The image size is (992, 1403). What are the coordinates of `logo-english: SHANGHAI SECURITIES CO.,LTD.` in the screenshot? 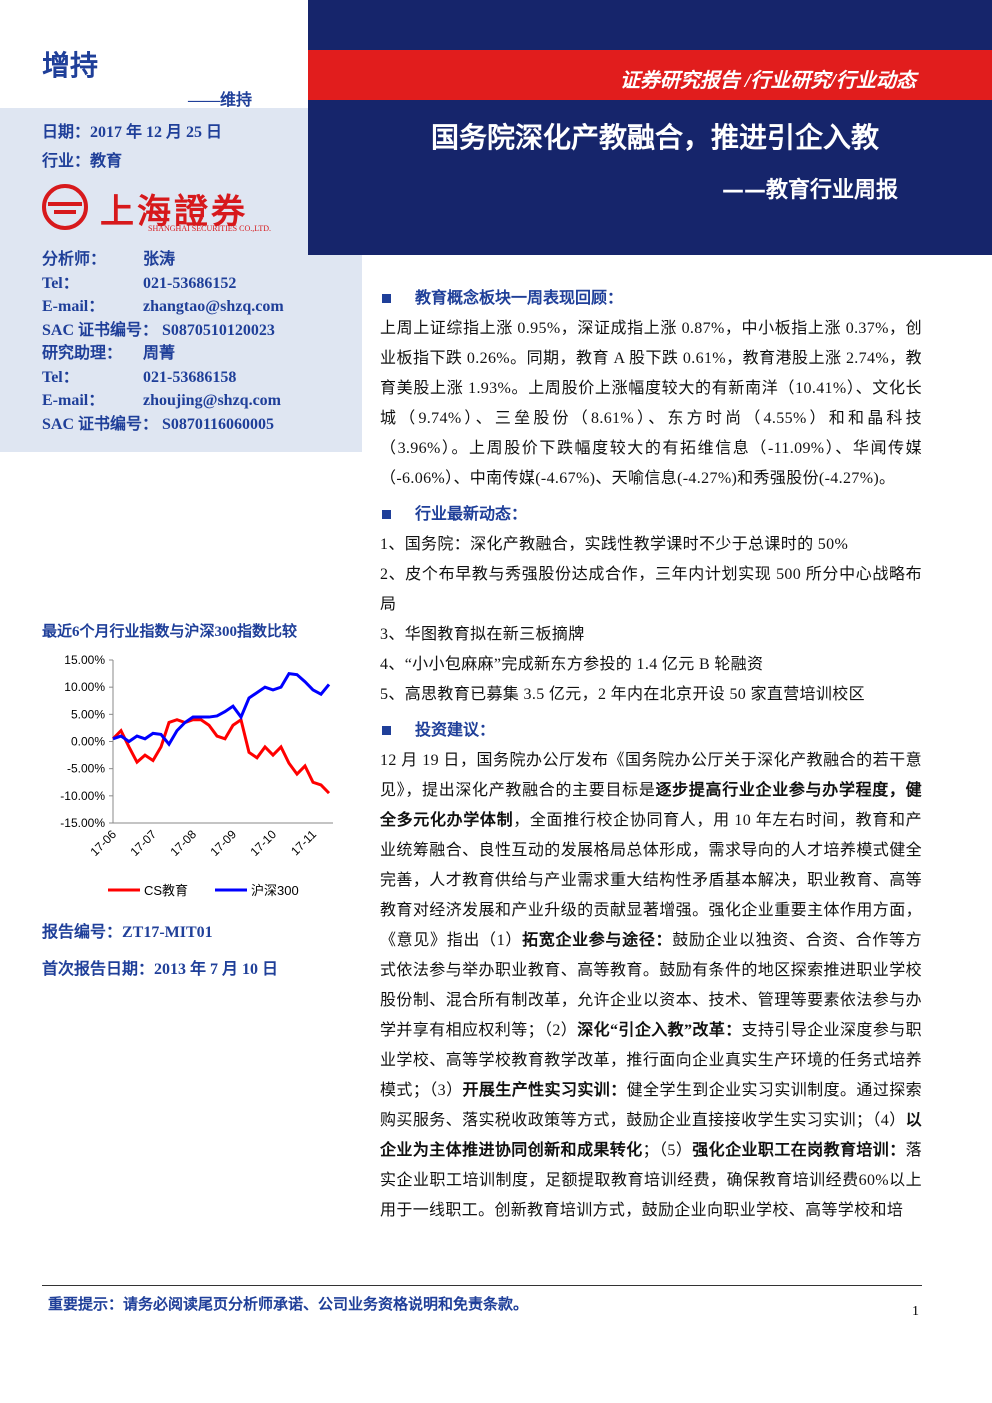 It's located at (210, 228).